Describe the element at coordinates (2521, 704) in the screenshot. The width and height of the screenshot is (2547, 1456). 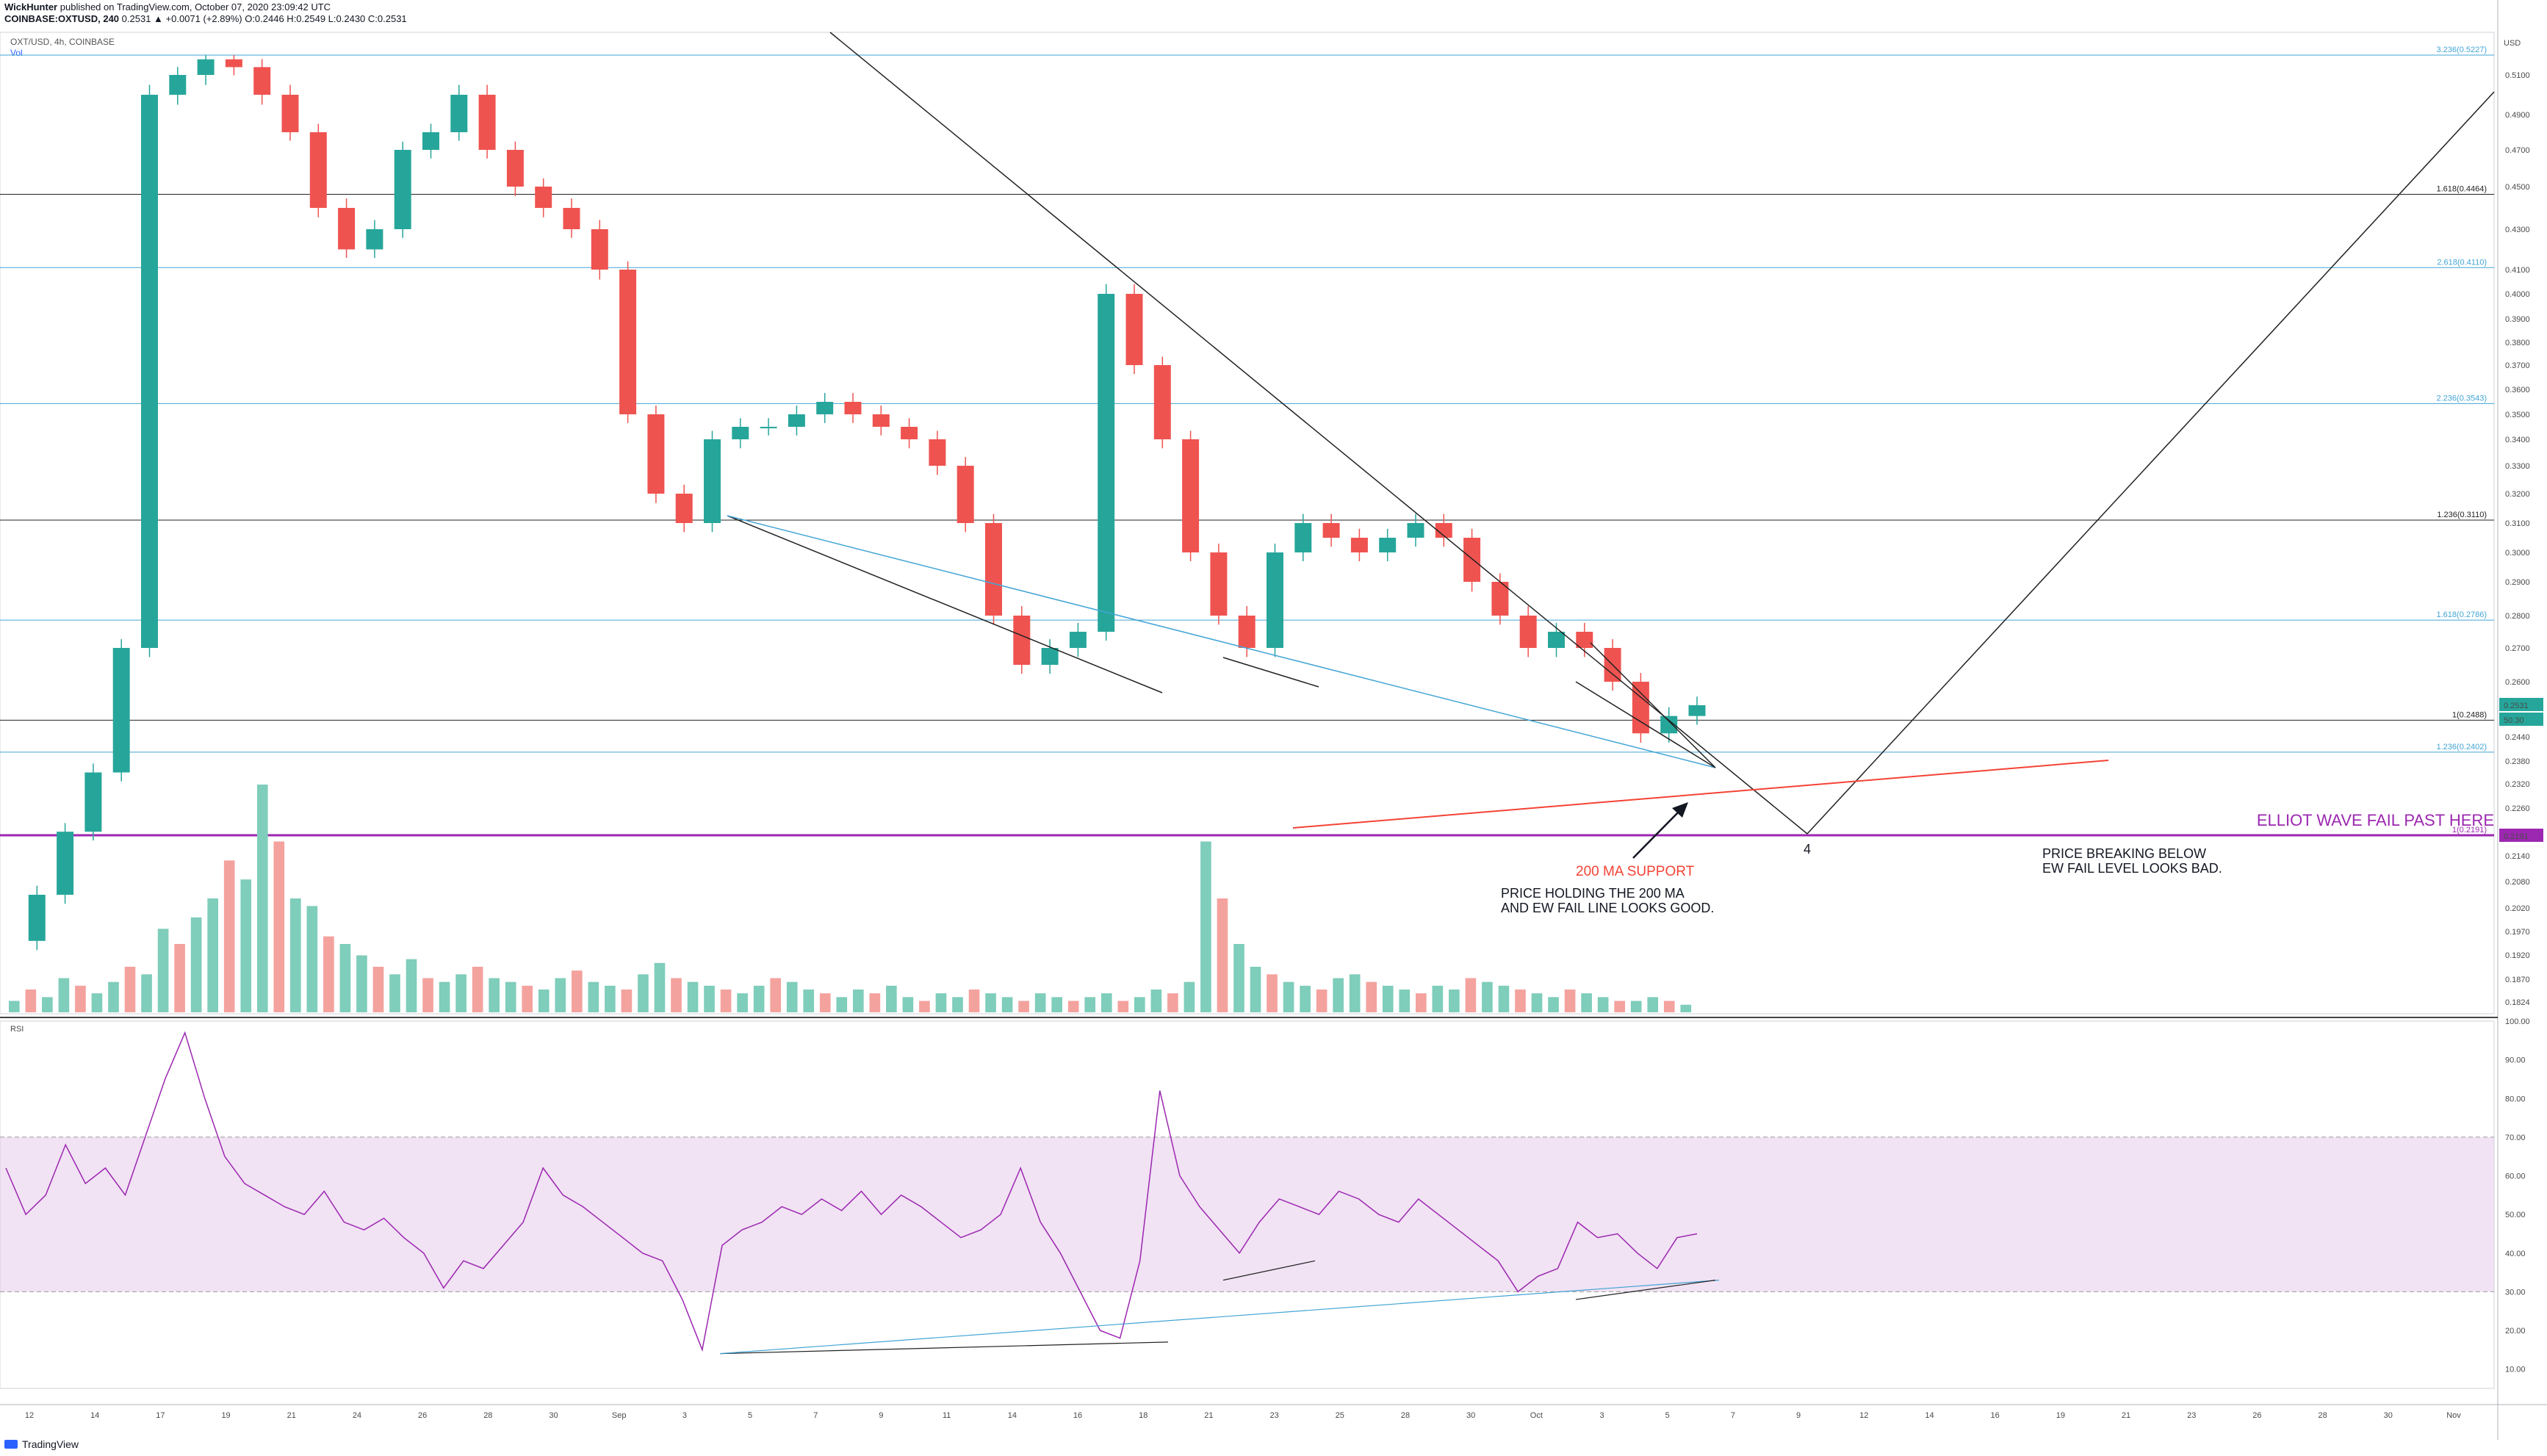
I see `last-price-box` at that location.